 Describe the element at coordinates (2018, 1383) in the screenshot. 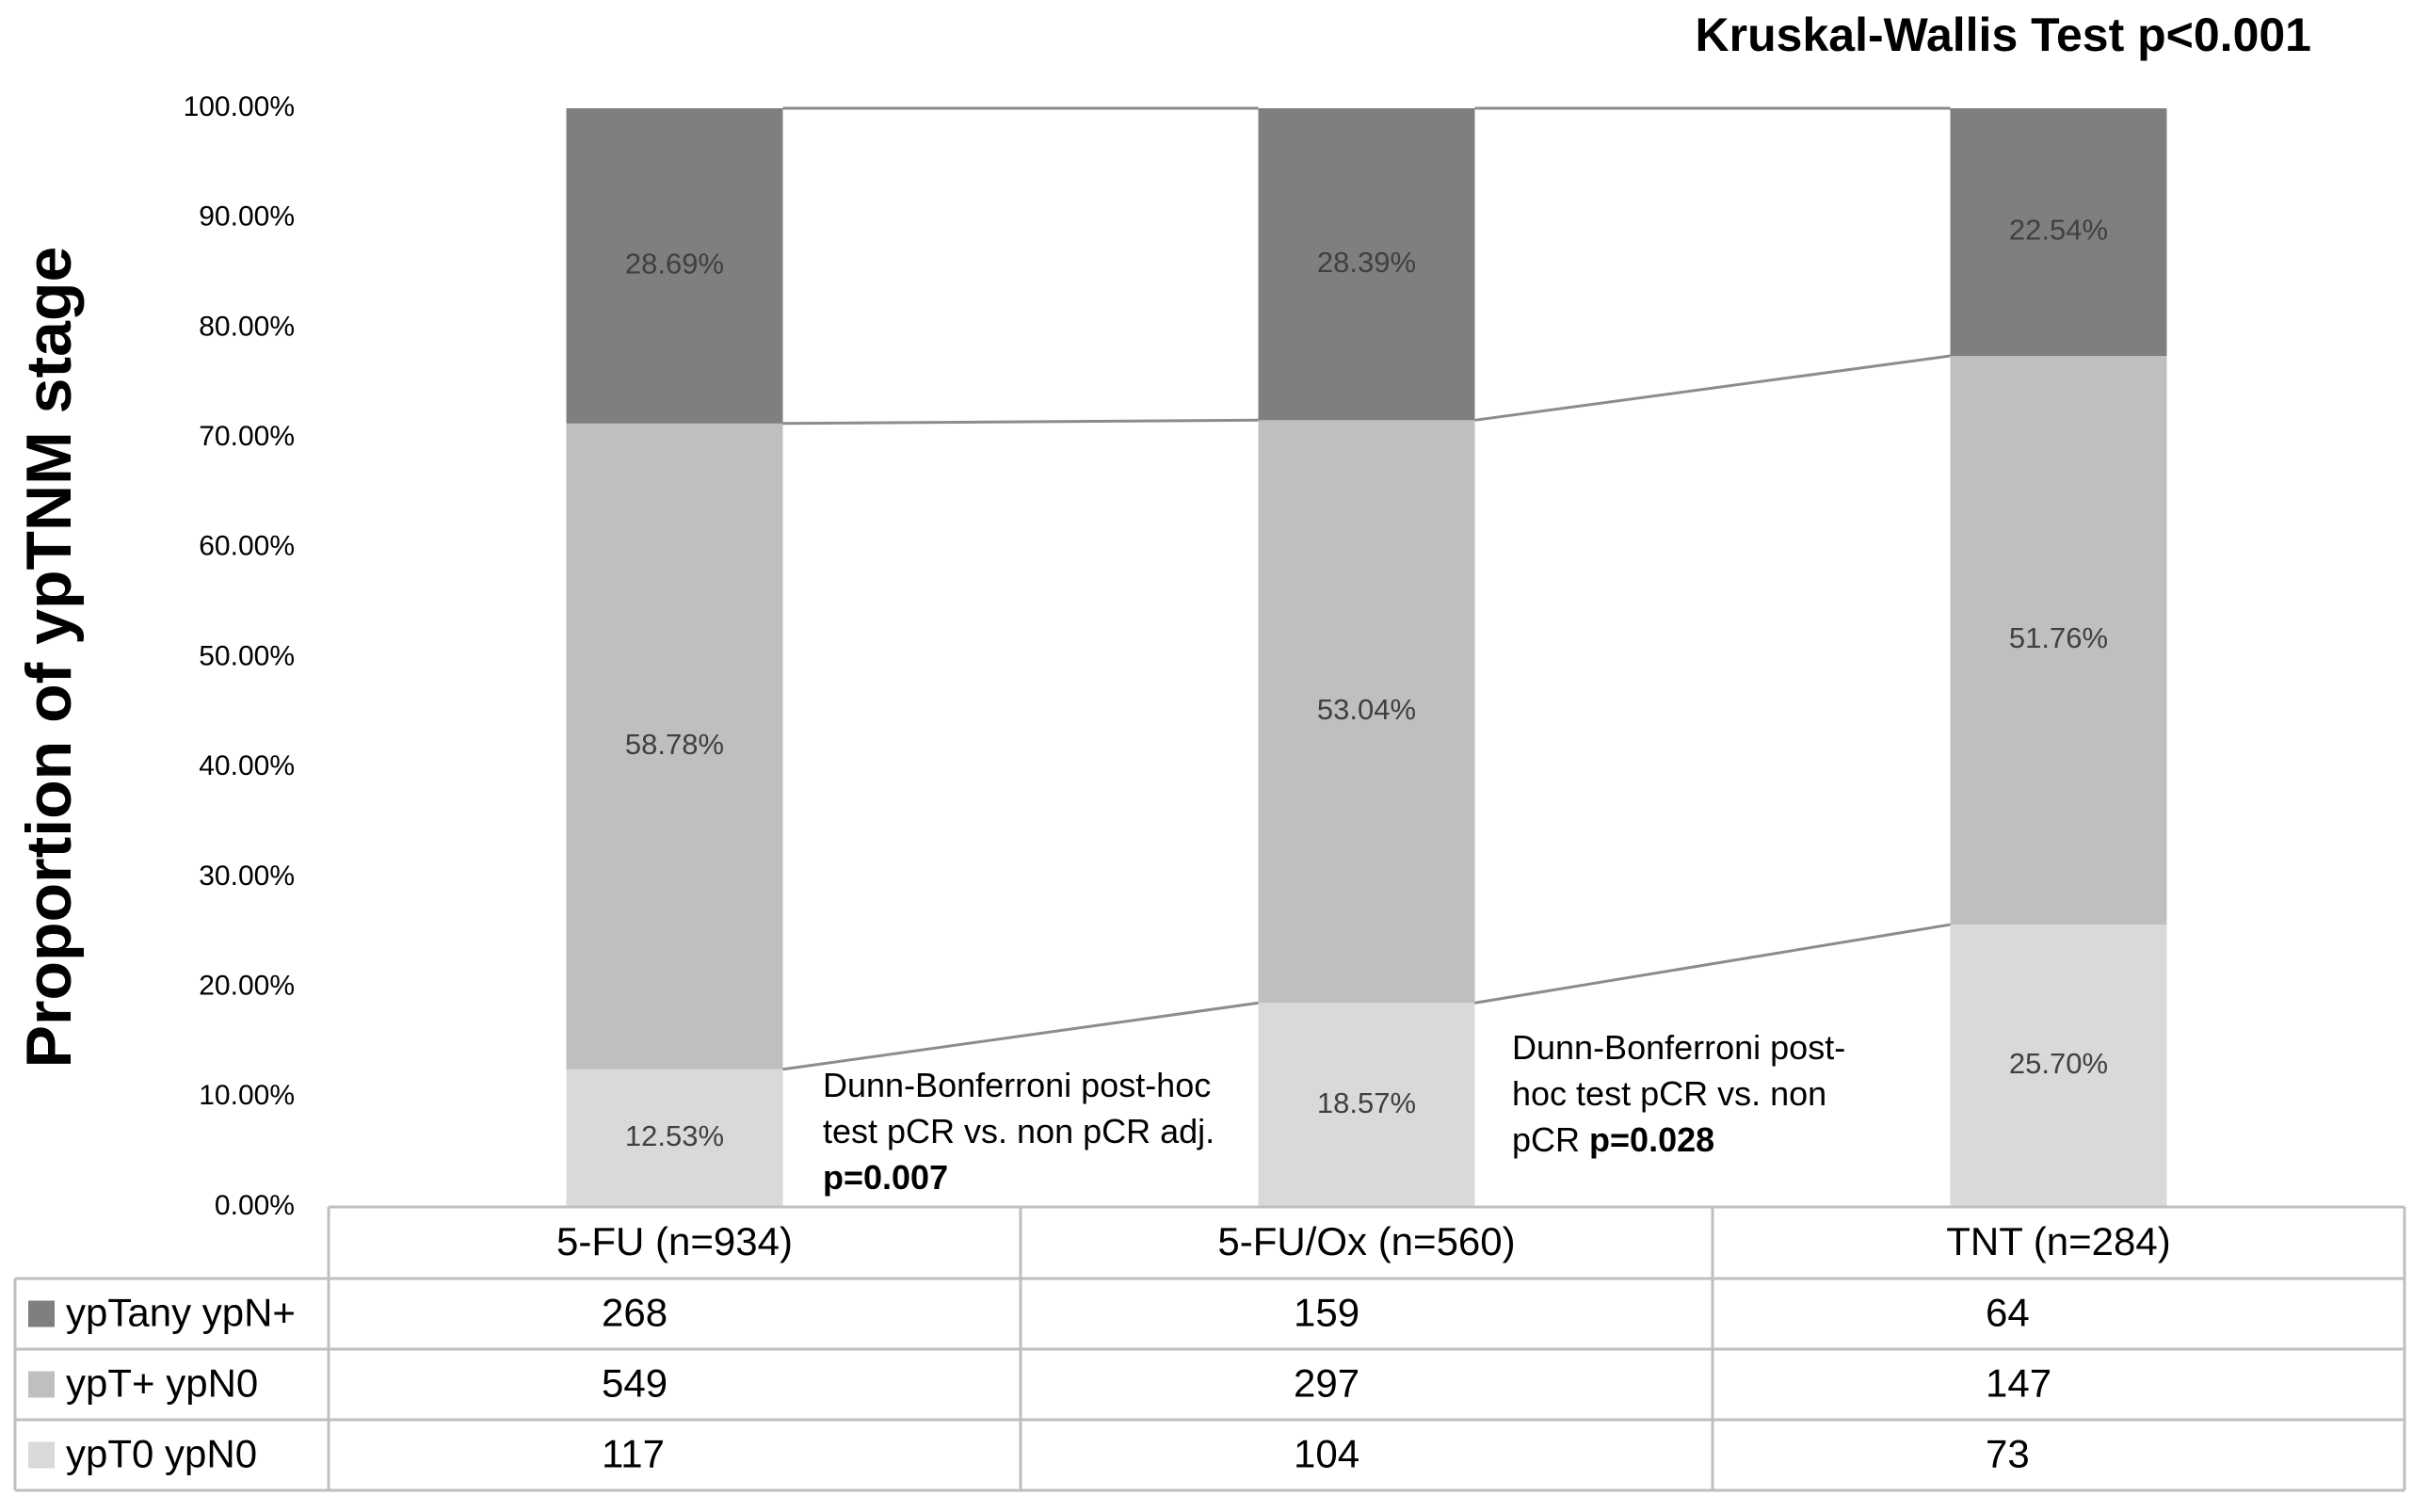

I see `table-cell: 147` at that location.